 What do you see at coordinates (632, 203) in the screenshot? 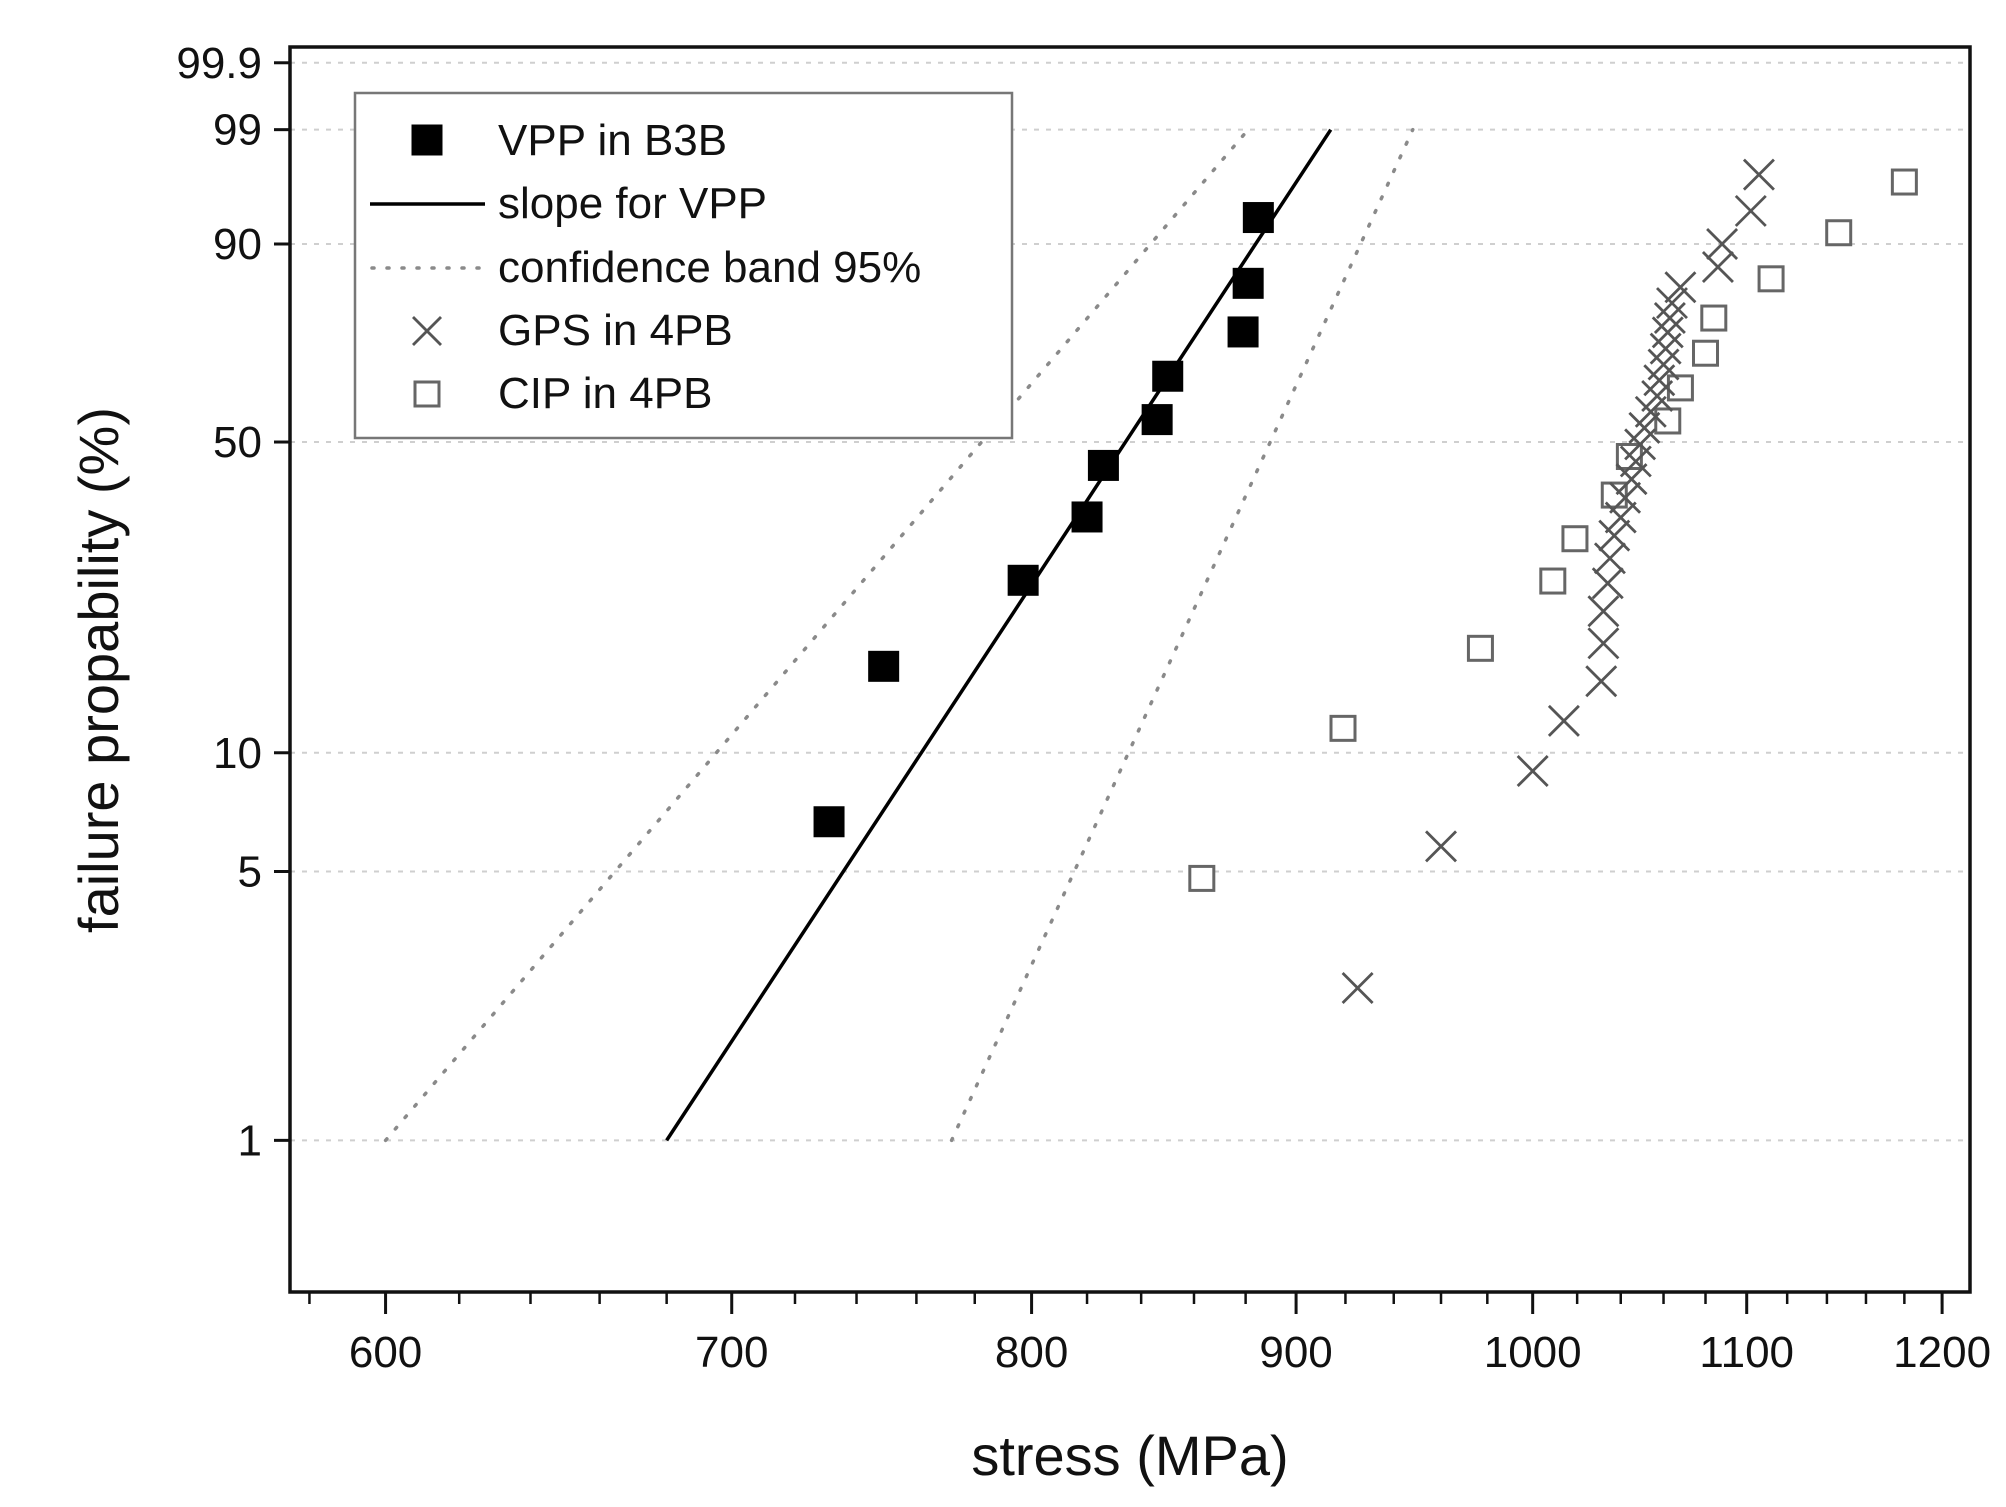
I see `legend-label-slope: slope for VPP` at bounding box center [632, 203].